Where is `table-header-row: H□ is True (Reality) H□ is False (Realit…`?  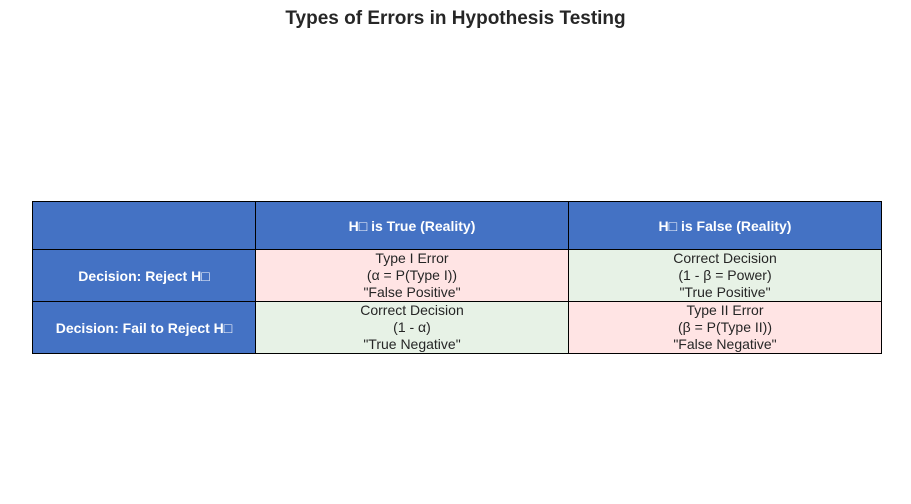
table-header-row: H□ is True (Reality) H□ is False (Realit… is located at coordinates (457, 225).